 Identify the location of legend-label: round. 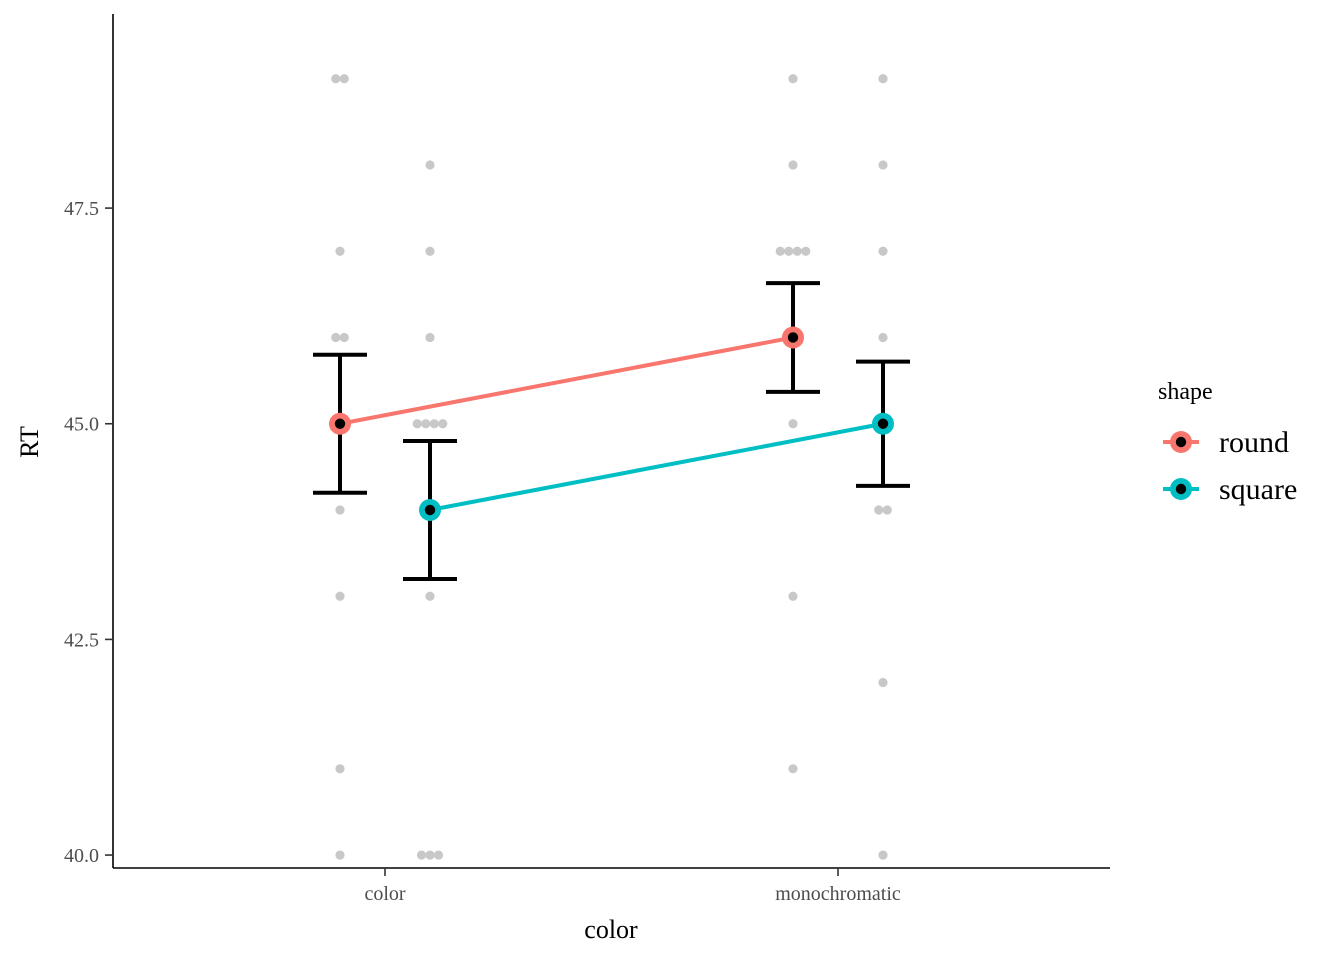
(1254, 442).